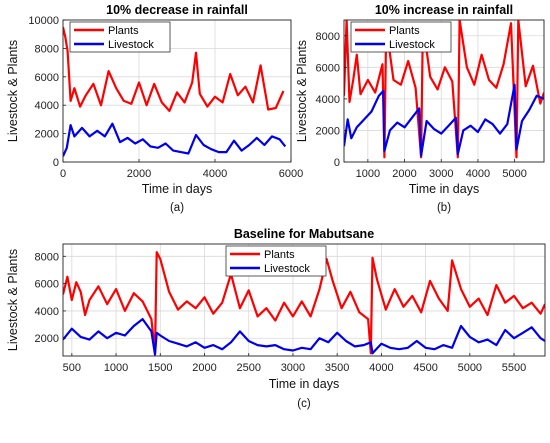 The height and width of the screenshot is (443, 550). Describe the element at coordinates (425, 368) in the screenshot. I see `x-tick-label: 4500` at that location.